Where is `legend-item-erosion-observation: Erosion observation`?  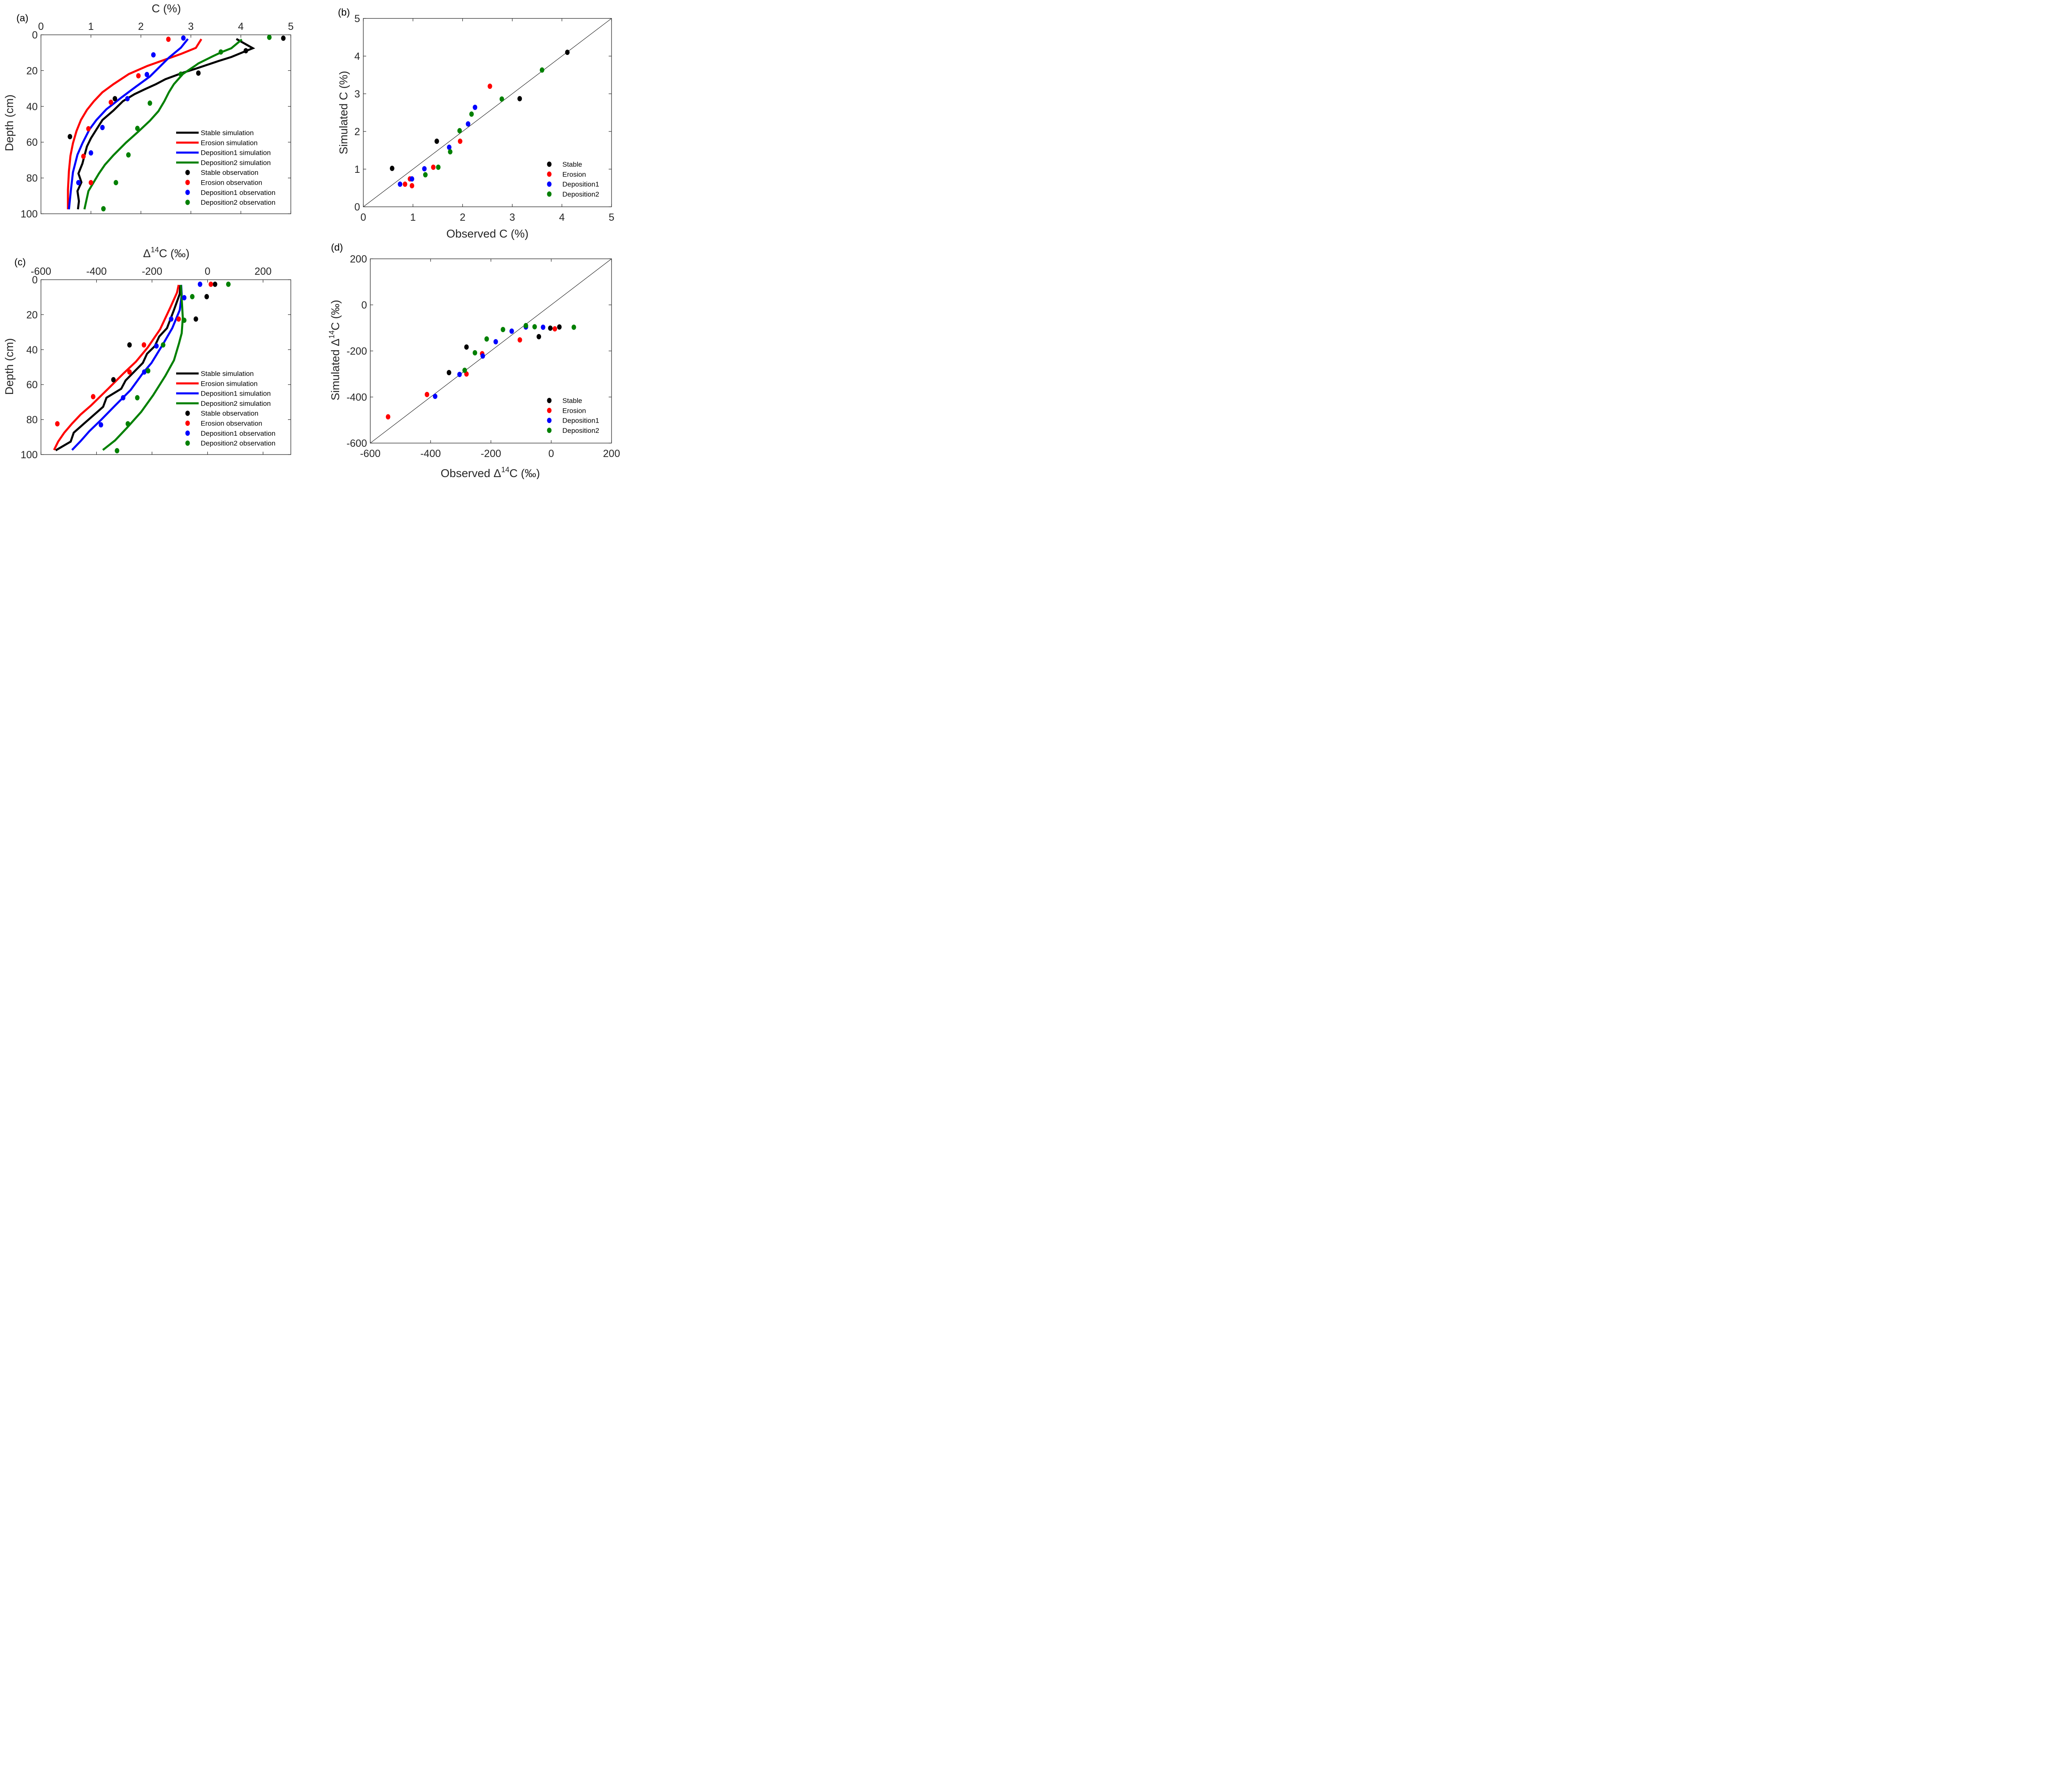 legend-item-erosion-observation: Erosion observation is located at coordinates (223, 183).